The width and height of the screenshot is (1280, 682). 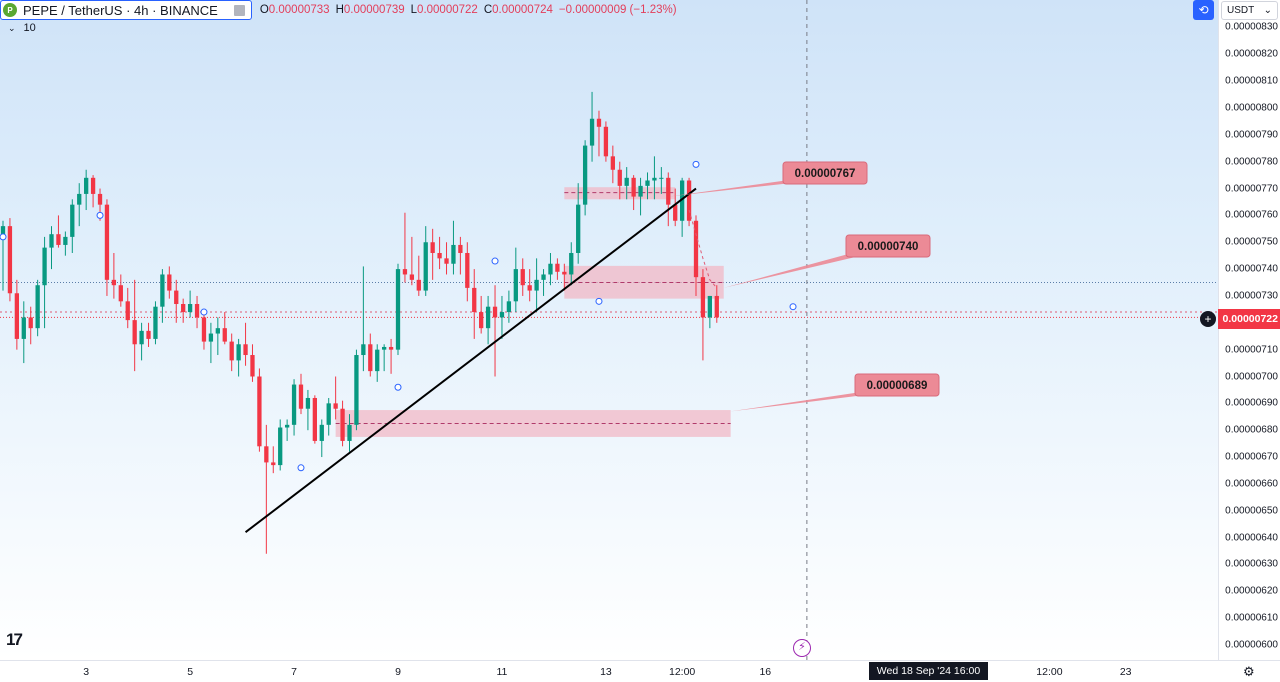 What do you see at coordinates (1249, 671) in the screenshot?
I see `settings-gear-icon: ⚙` at bounding box center [1249, 671].